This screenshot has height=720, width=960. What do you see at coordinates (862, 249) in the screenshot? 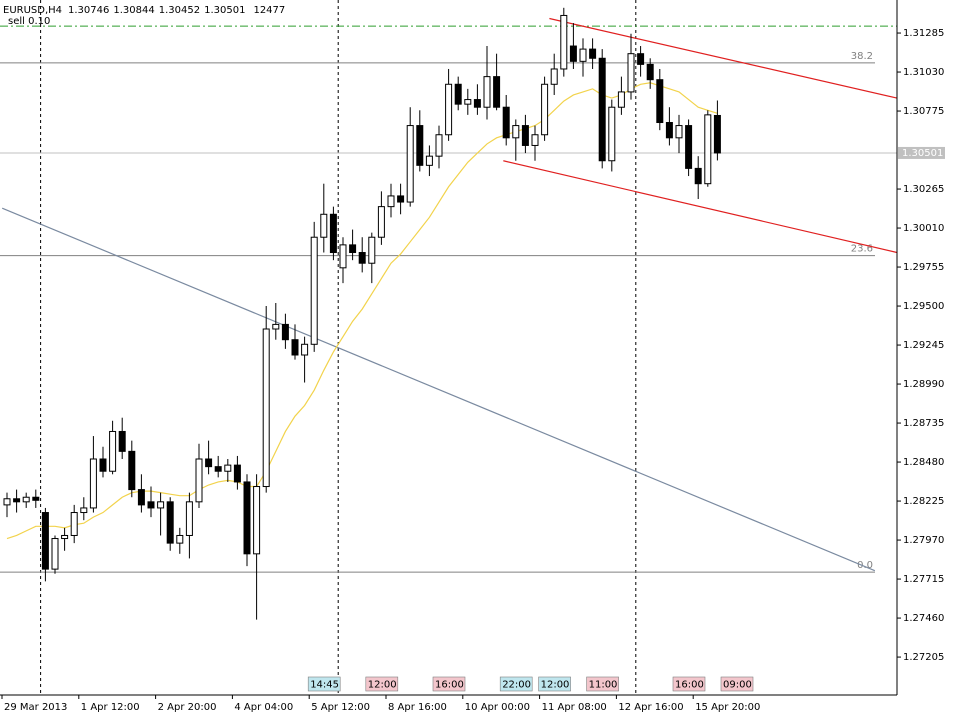
I see `fib-label: 23.6` at bounding box center [862, 249].